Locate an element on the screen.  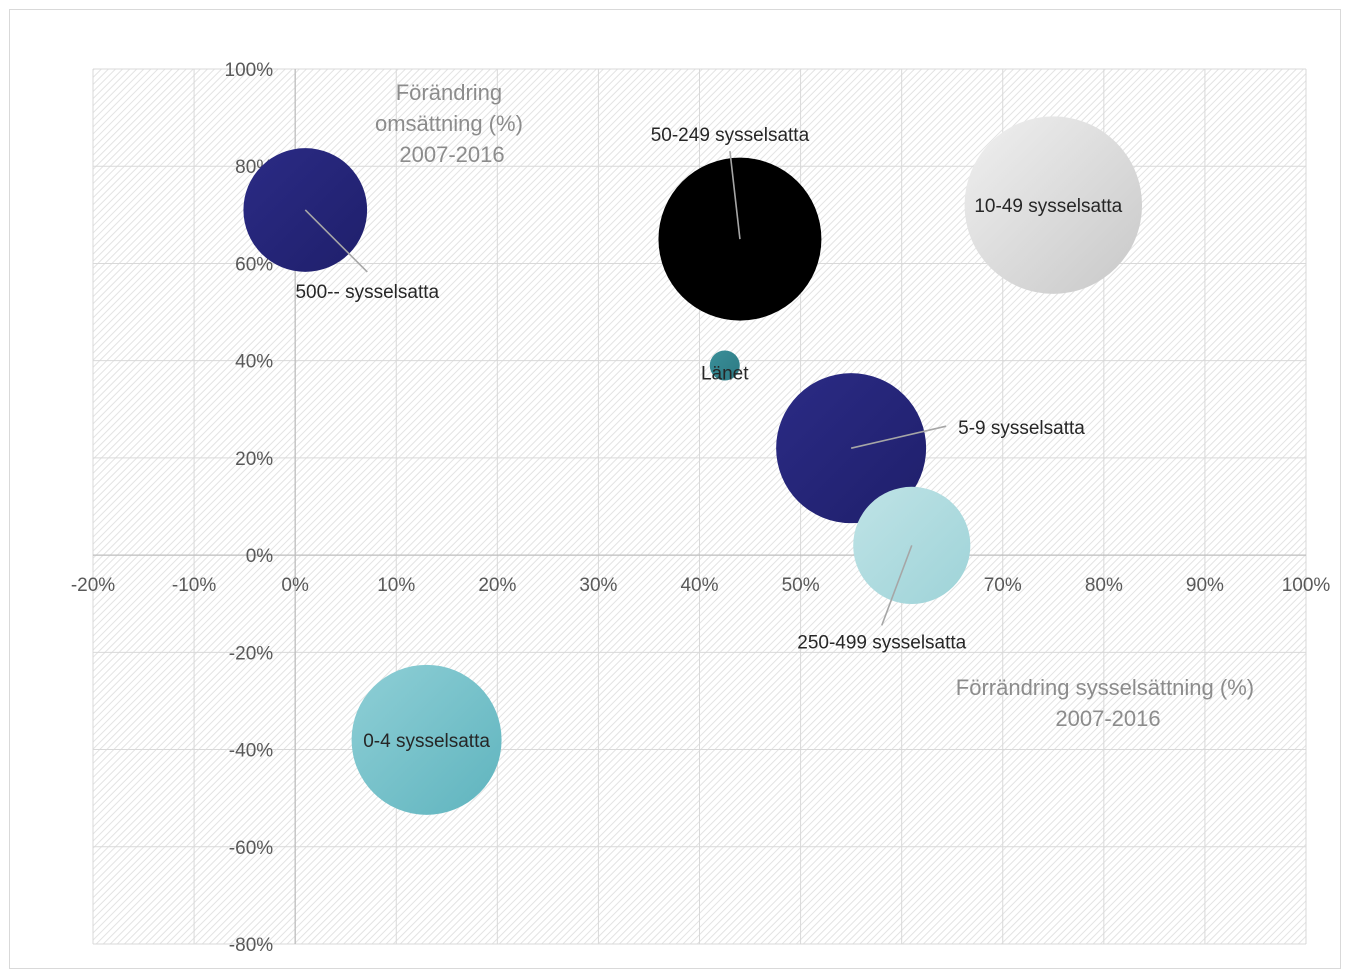
bubble-label: Länet is located at coordinates (725, 374).